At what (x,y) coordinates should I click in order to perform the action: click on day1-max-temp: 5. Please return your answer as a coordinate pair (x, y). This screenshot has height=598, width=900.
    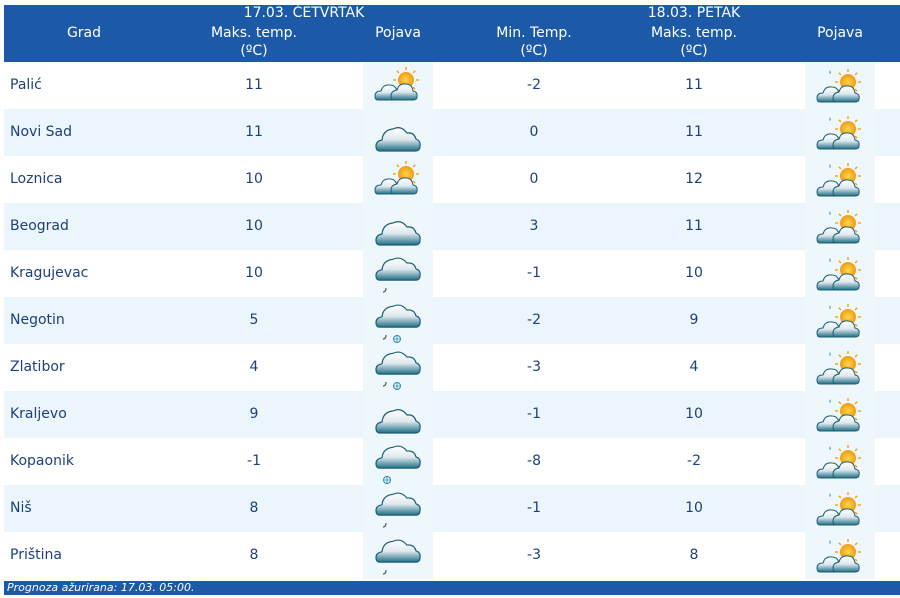
    Looking at the image, I should click on (254, 320).